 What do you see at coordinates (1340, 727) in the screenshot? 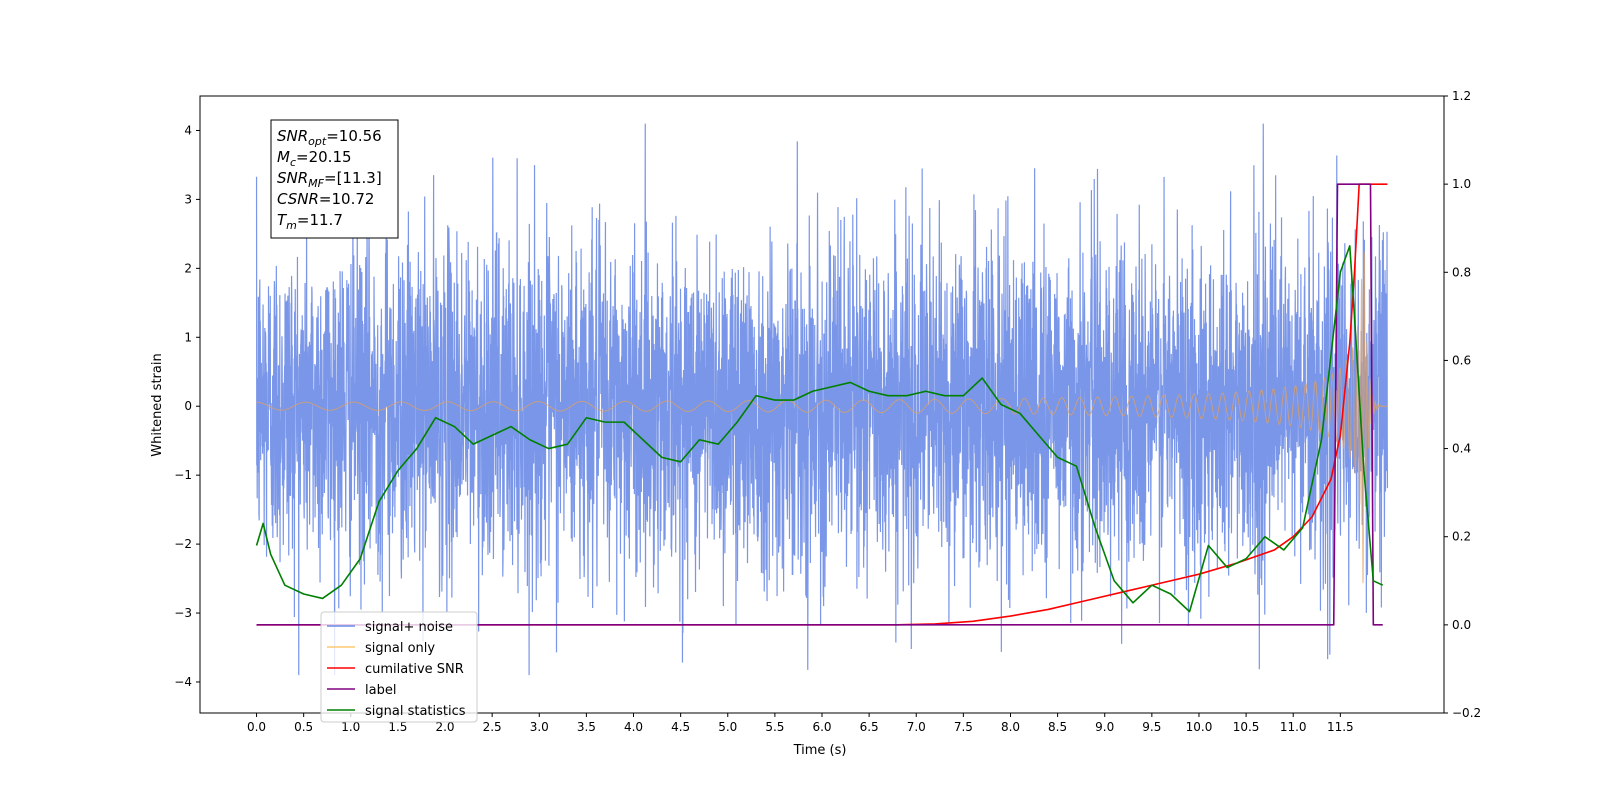
I see `x-tick-label: 11.5` at bounding box center [1340, 727].